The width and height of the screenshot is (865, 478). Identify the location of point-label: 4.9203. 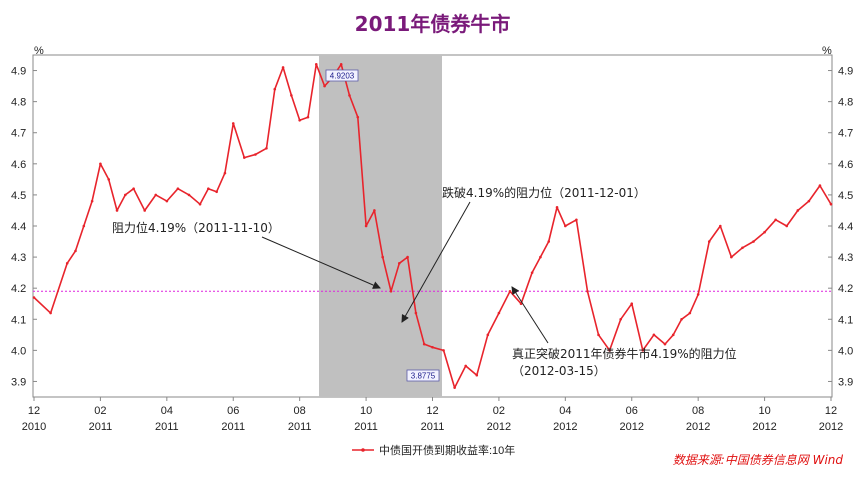
(342, 76).